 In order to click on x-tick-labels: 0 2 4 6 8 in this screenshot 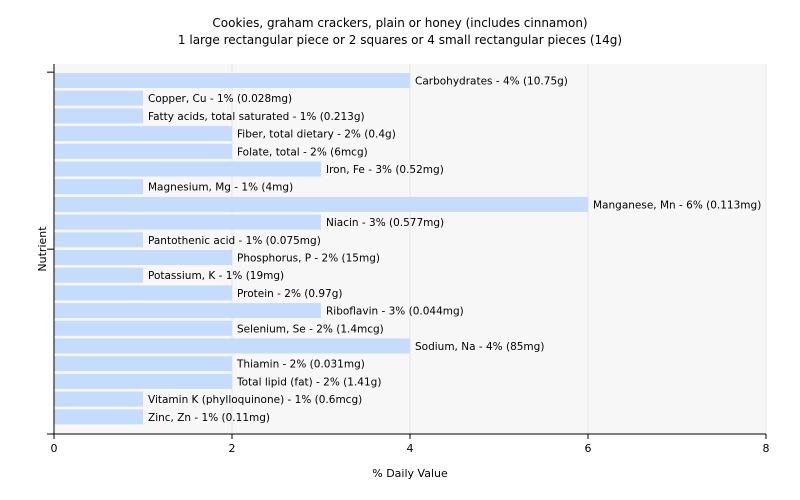, I will do `click(410, 448)`.